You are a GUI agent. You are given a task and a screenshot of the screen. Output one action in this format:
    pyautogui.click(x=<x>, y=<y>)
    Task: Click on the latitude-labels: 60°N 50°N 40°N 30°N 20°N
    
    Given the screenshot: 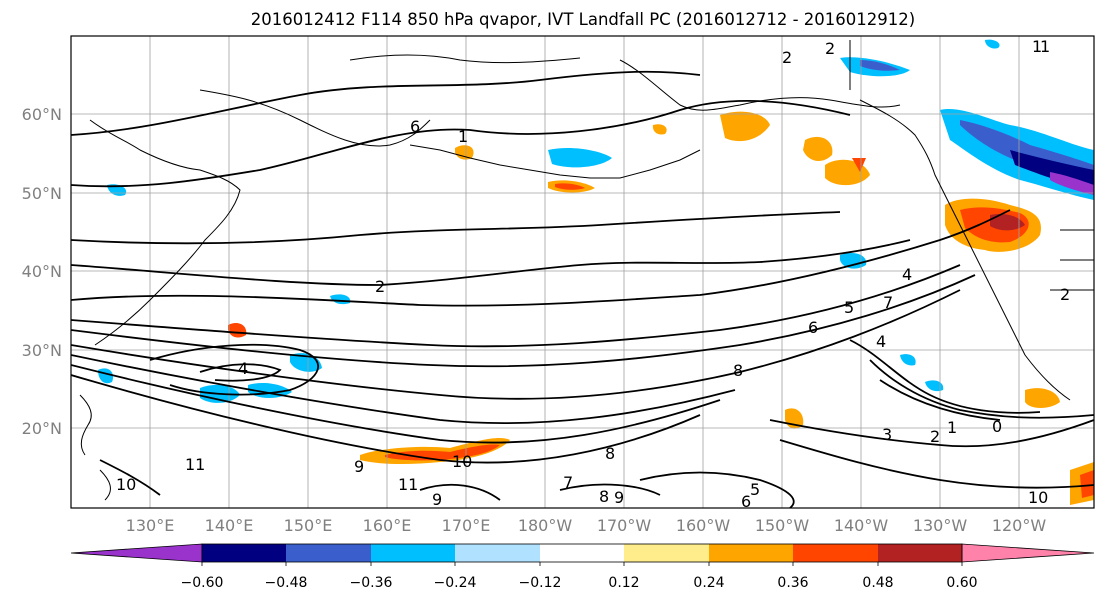 What is the action you would take?
    pyautogui.click(x=42, y=271)
    